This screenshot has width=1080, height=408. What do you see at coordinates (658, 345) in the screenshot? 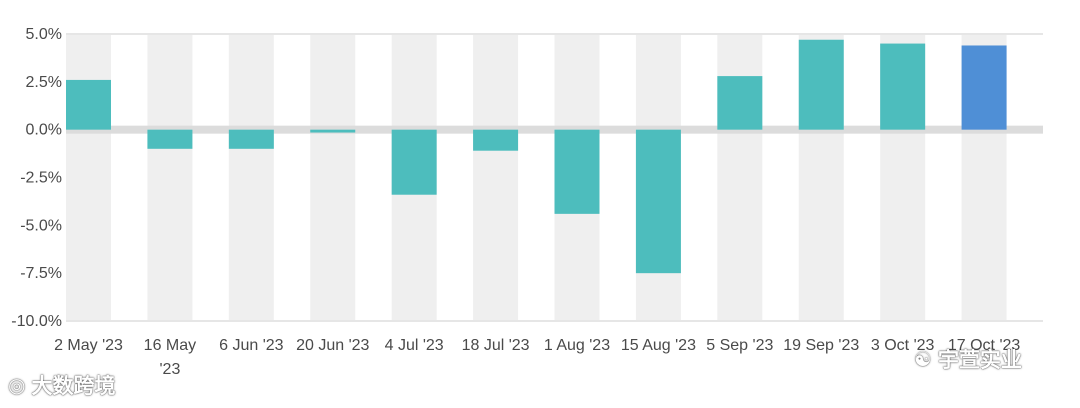
I see `x-tick-label: 15 Aug '23` at bounding box center [658, 345].